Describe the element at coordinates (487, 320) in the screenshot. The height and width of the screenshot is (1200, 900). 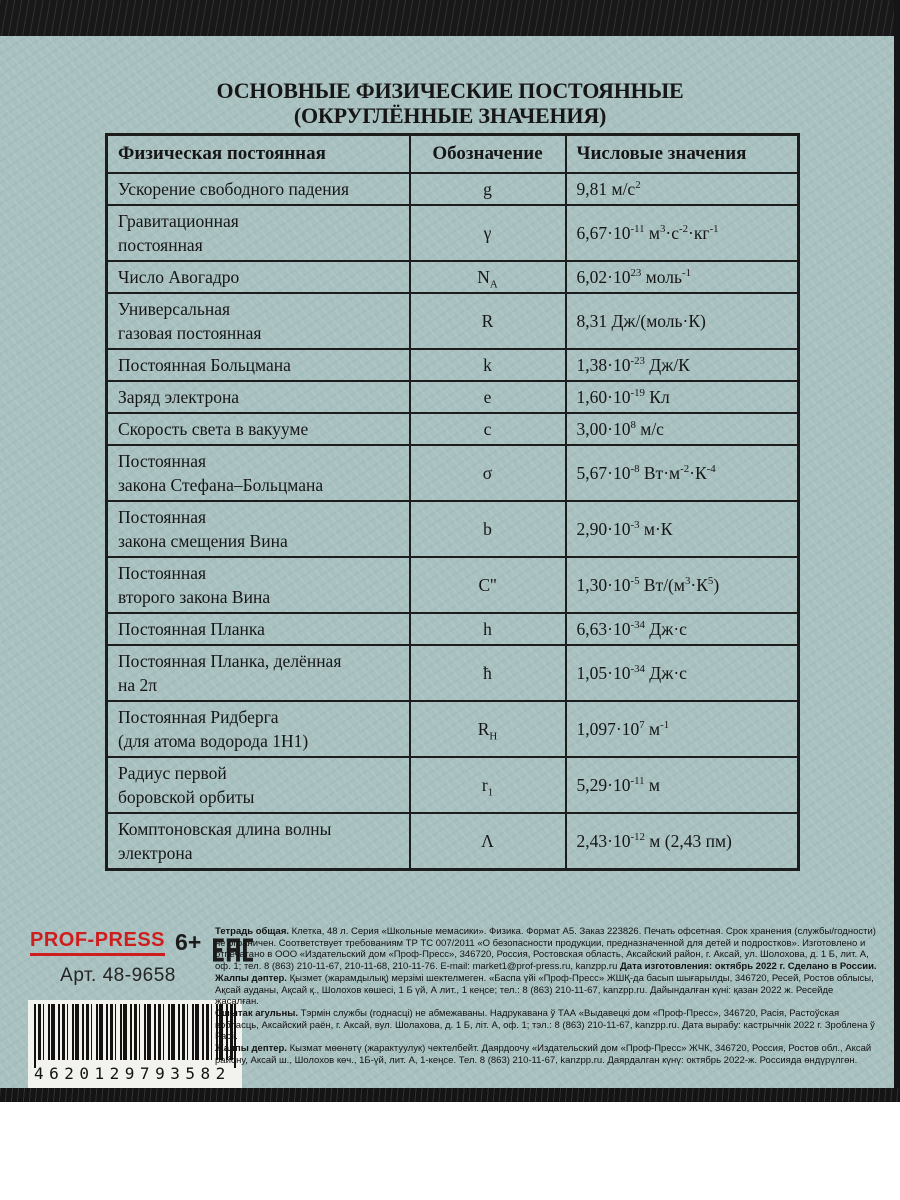
I see `symbol-cell: R` at that location.